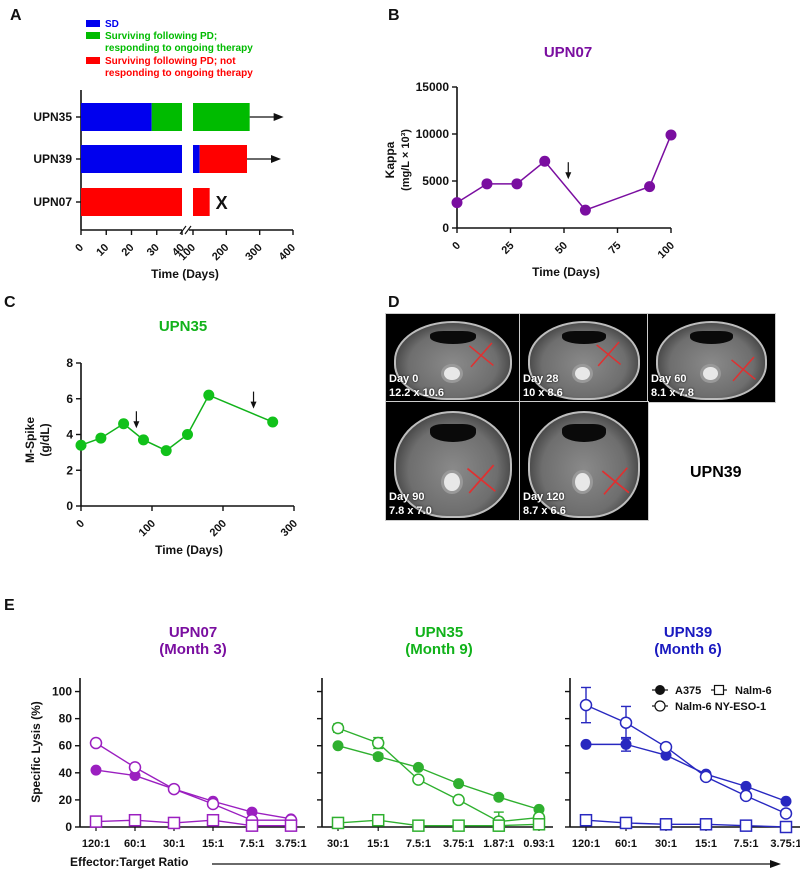  Describe the element at coordinates (394, 15) in the screenshot. I see `panel-label-b: B` at that location.